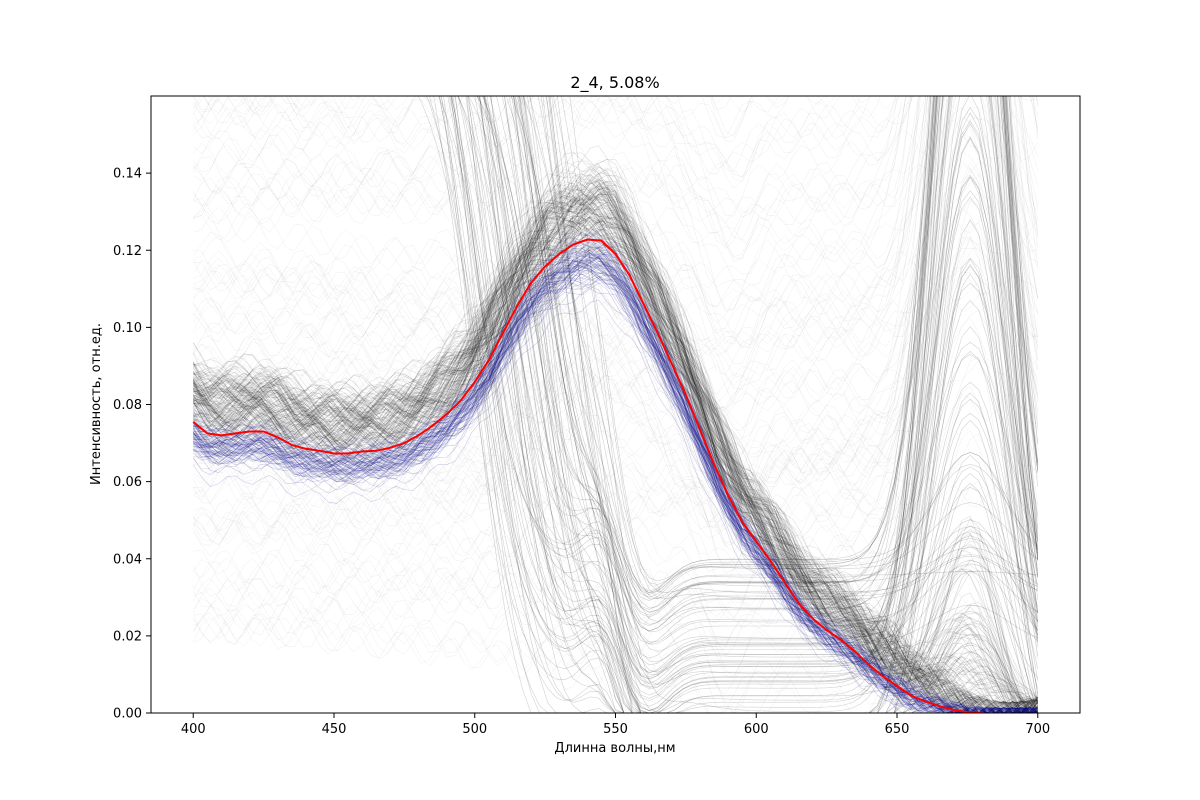  I want to click on y-tick-label: 0.04, so click(127, 559).